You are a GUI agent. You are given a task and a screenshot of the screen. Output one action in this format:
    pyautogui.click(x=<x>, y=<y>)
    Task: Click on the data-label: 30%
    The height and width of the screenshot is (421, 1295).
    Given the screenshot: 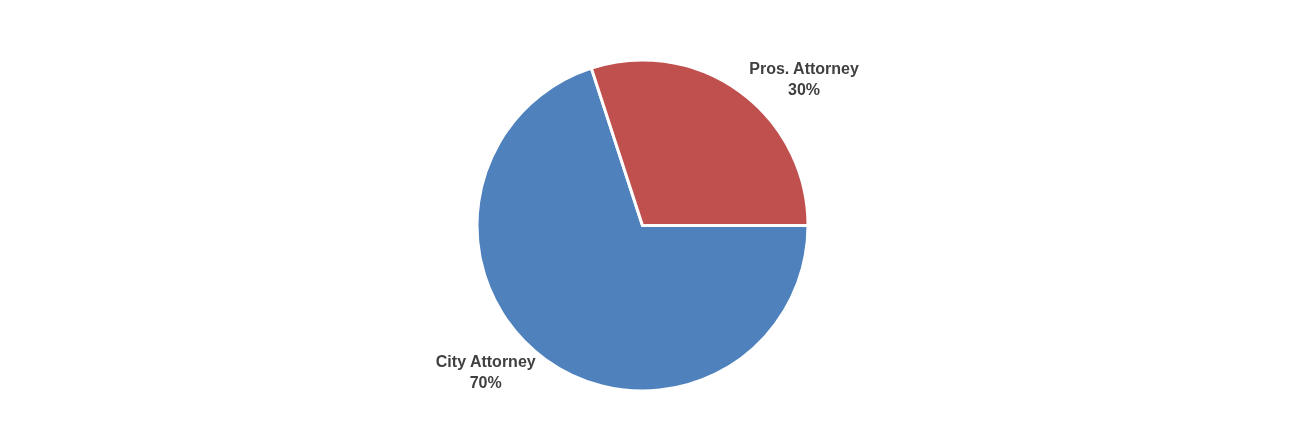 What is the action you would take?
    pyautogui.click(x=804, y=90)
    